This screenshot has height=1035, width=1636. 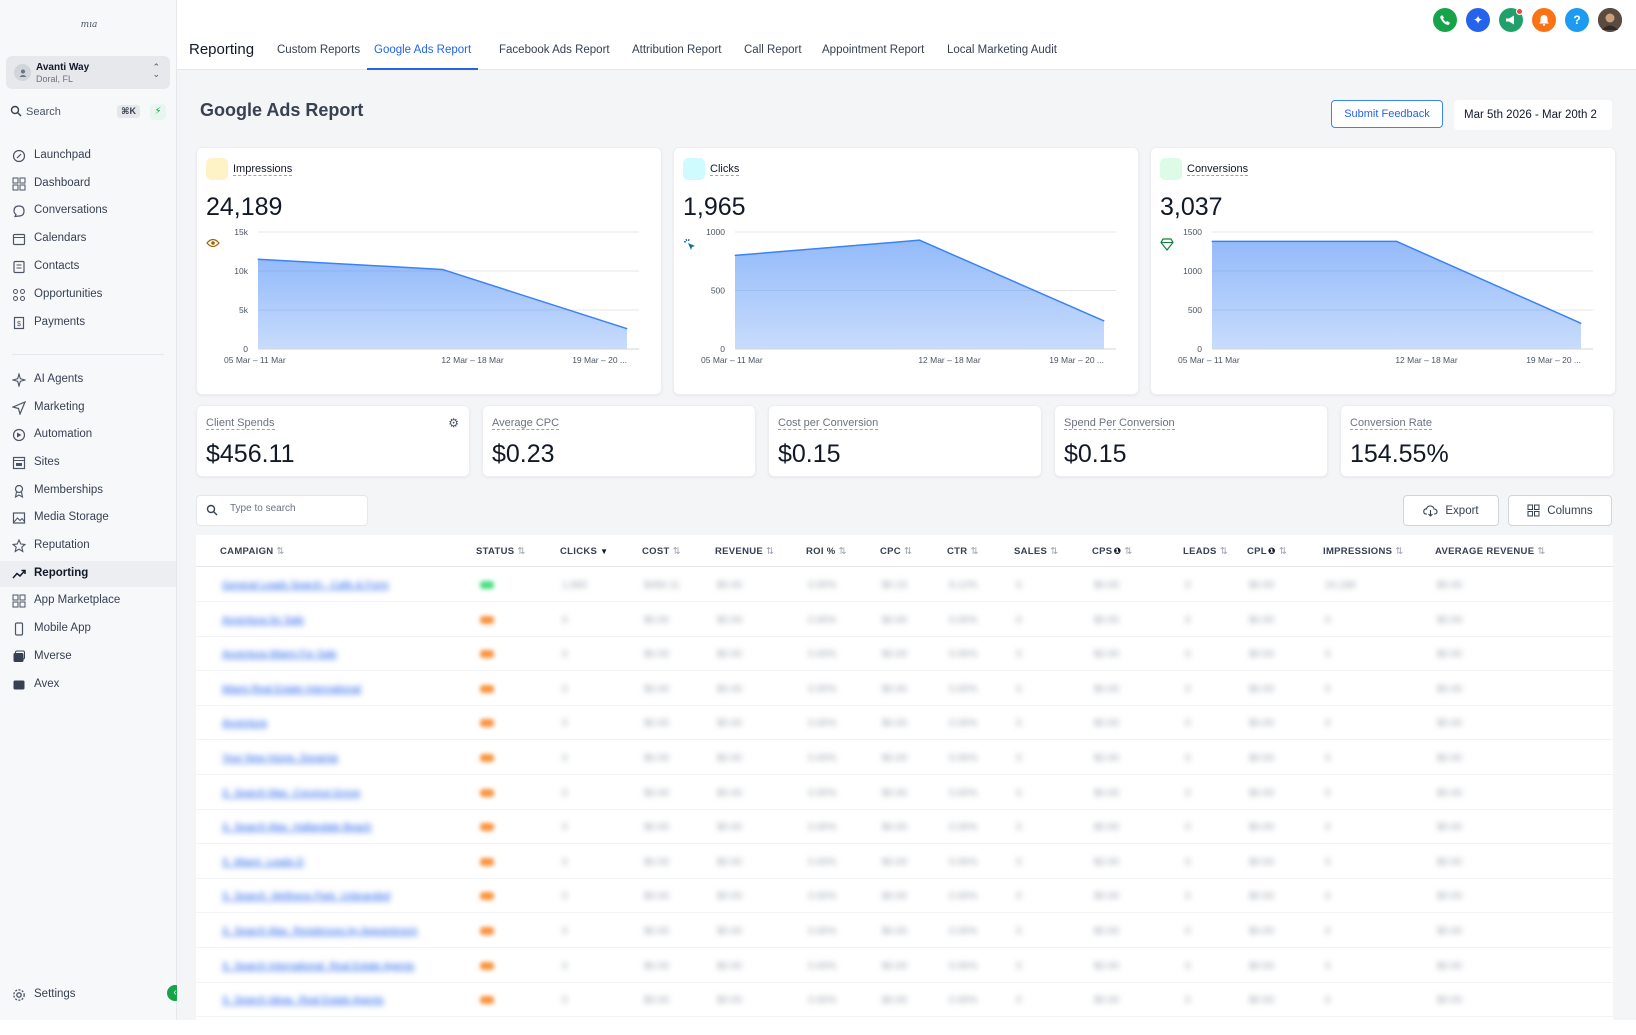 What do you see at coordinates (295, 508) in the screenshot?
I see `table-search-input` at bounding box center [295, 508].